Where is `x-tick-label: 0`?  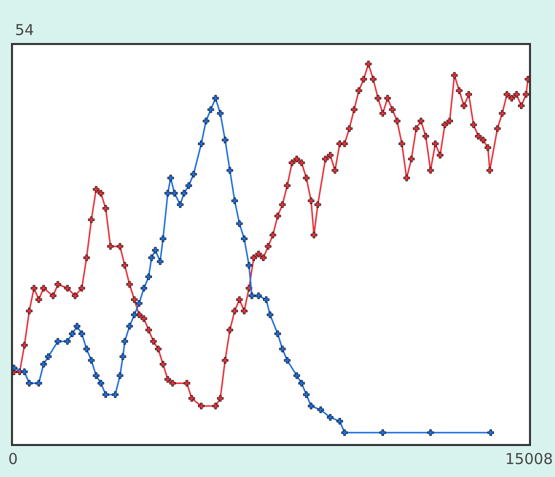
x-tick-label: 0 is located at coordinates (13, 459).